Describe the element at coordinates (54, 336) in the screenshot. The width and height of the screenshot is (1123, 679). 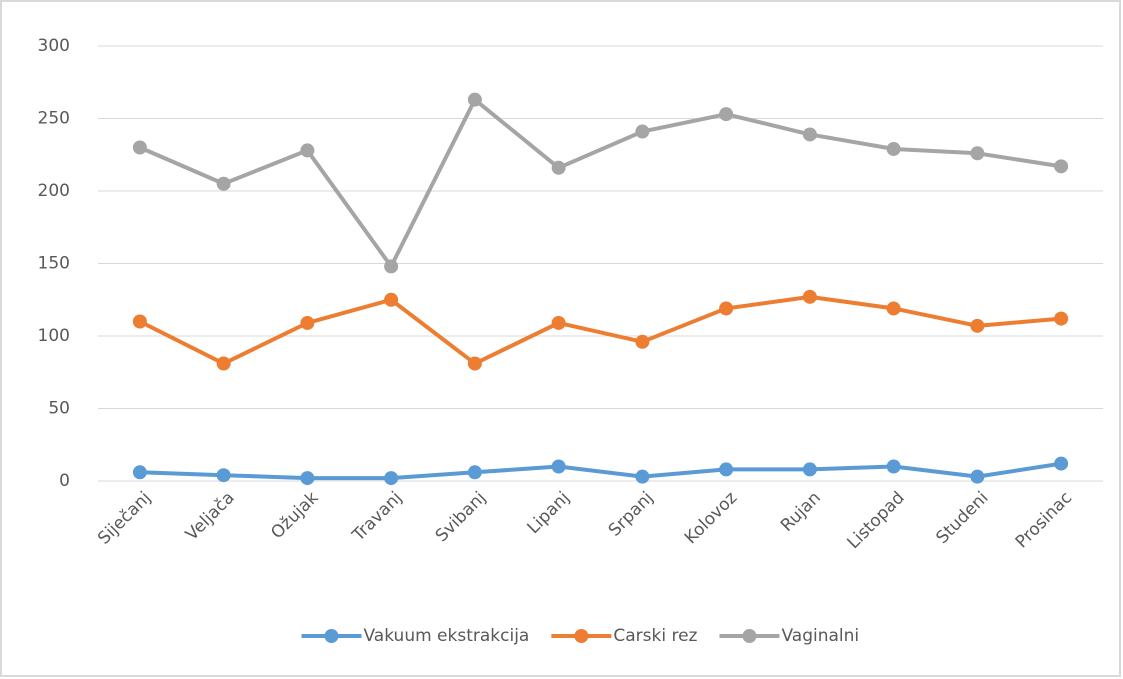
I see `y-tick-label: 100` at that location.